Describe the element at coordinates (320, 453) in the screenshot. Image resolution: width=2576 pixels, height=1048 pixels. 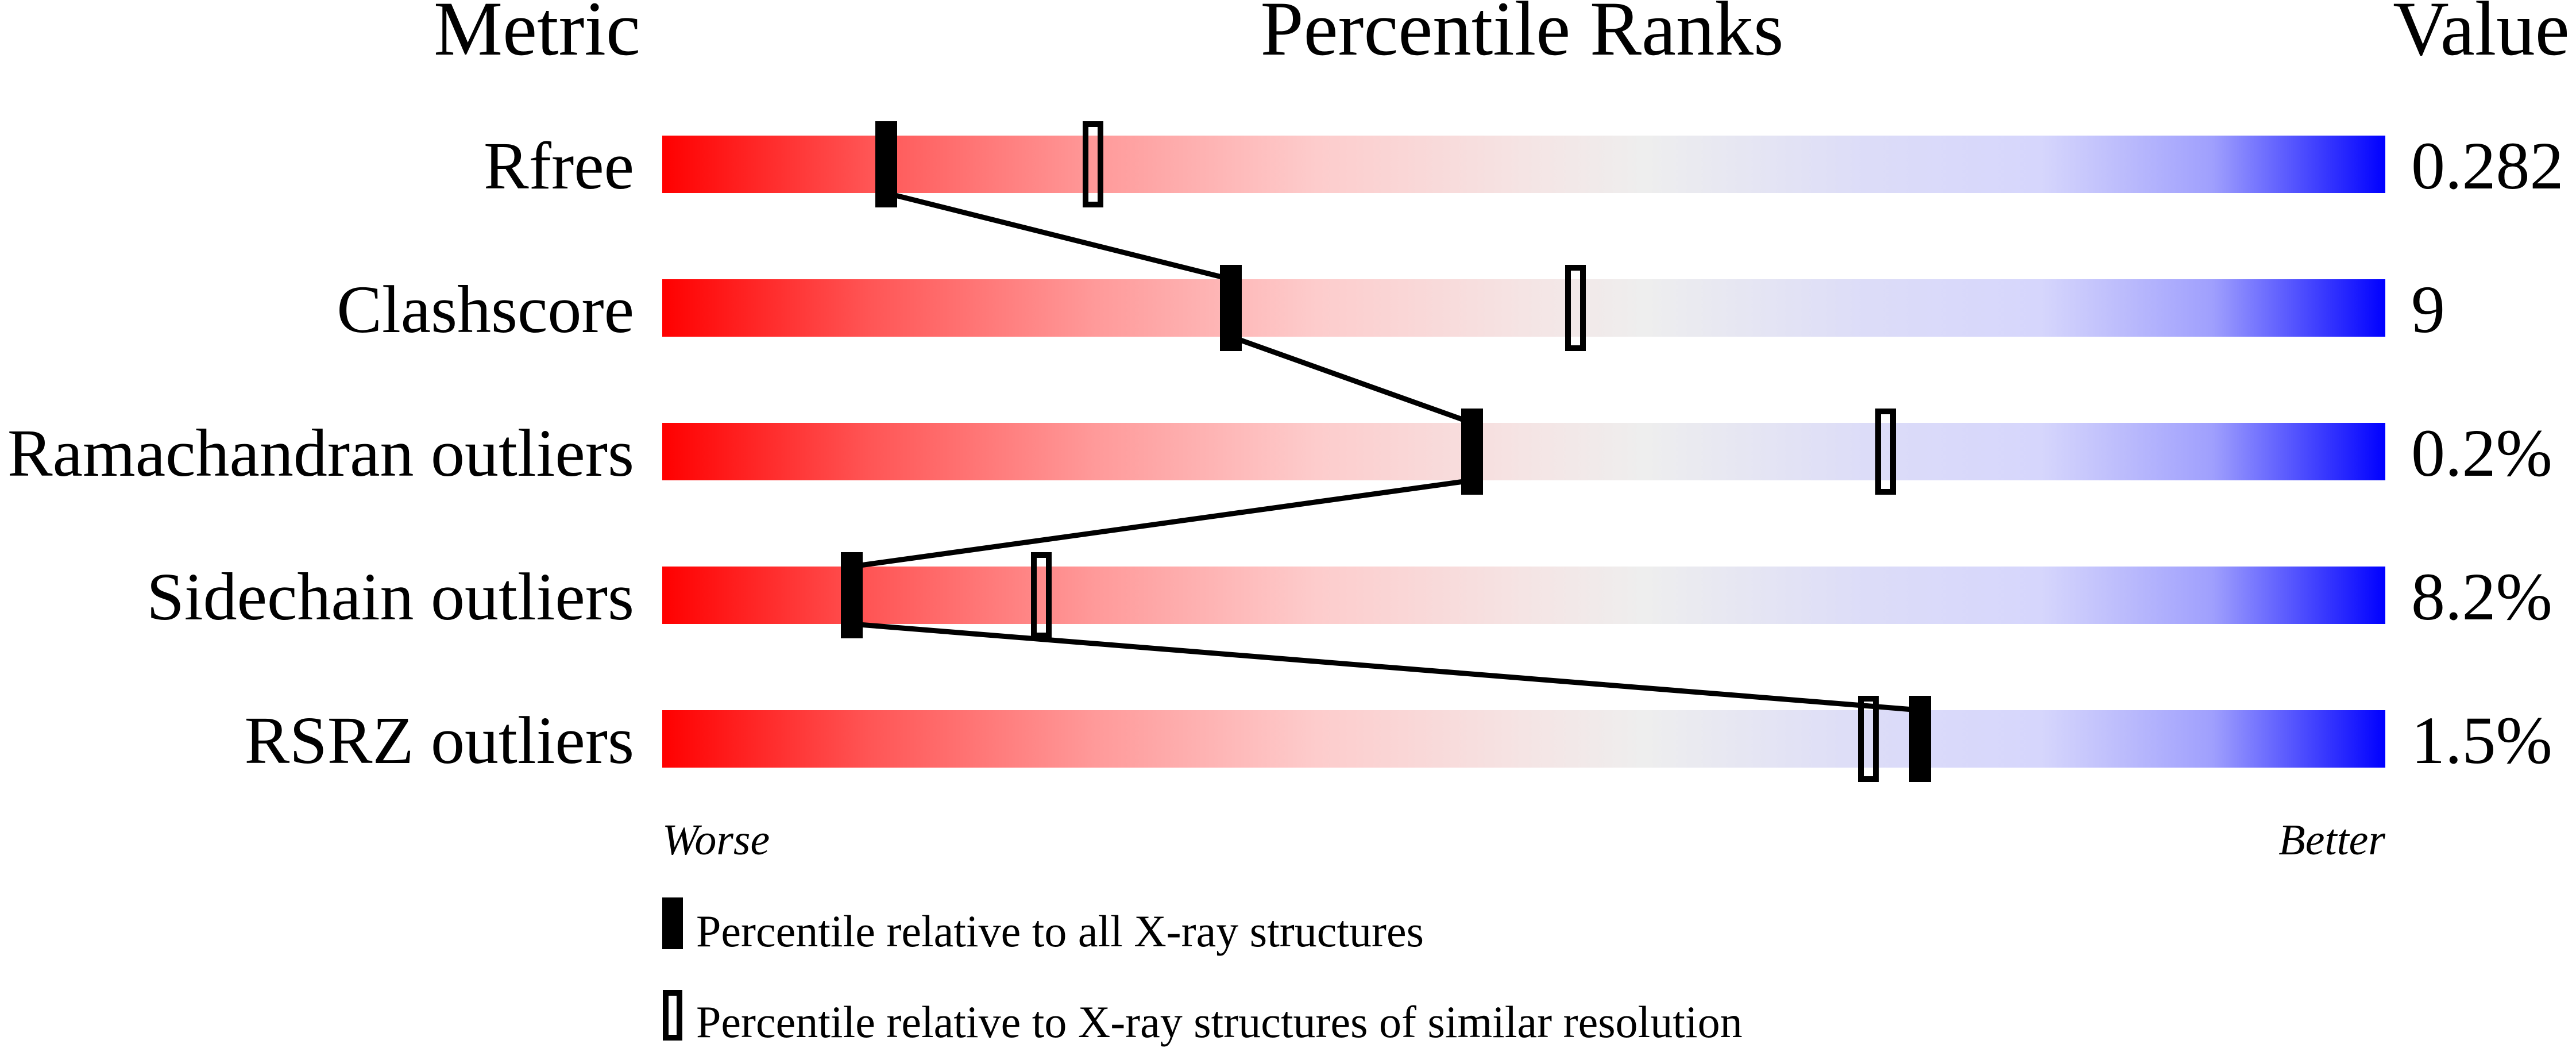
I see `metric-label: Ramachandran outliers` at that location.